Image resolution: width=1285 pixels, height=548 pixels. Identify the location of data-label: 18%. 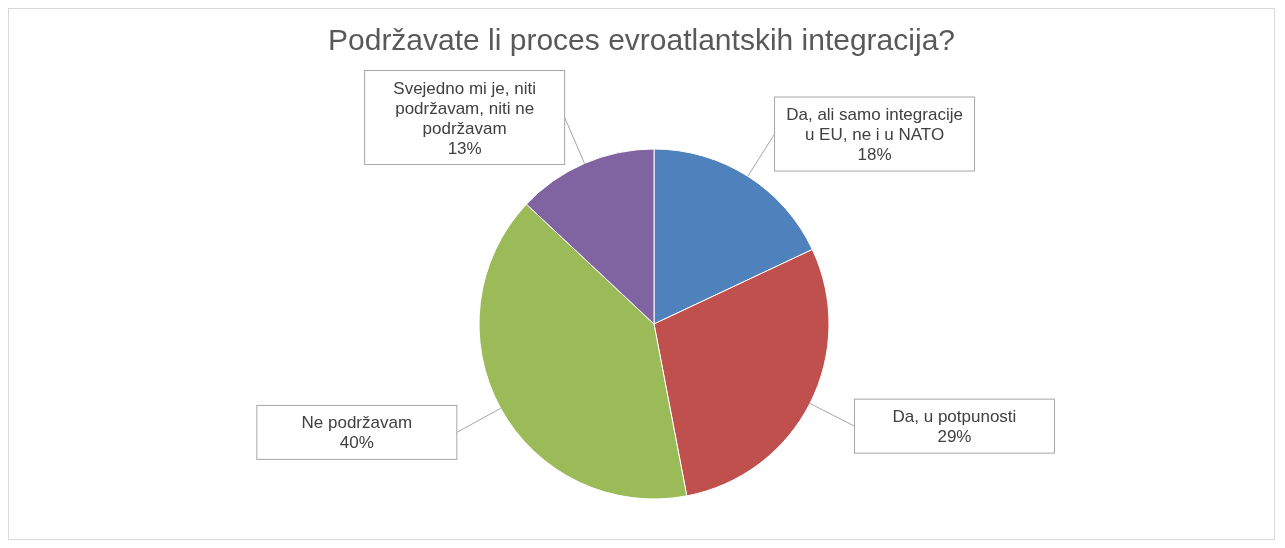
(874, 155).